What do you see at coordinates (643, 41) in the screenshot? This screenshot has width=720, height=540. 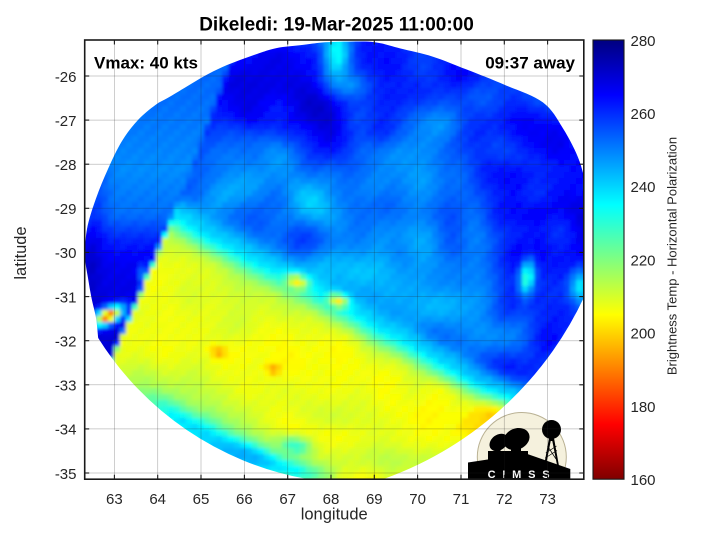 I see `svg-text: 280` at bounding box center [643, 41].